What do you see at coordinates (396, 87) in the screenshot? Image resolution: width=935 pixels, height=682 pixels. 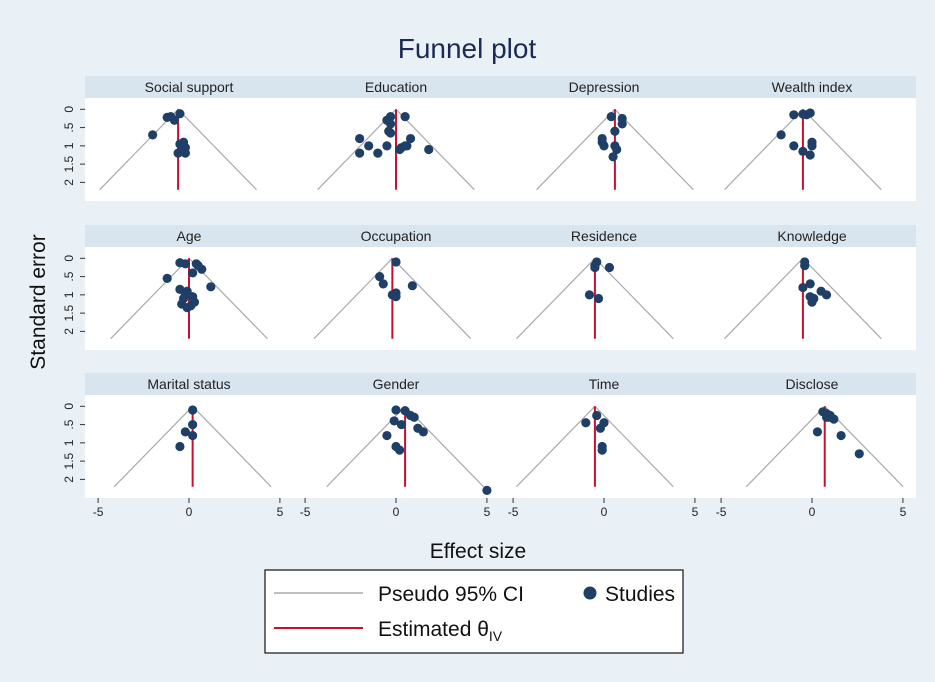 I see `panel-title: Education` at bounding box center [396, 87].